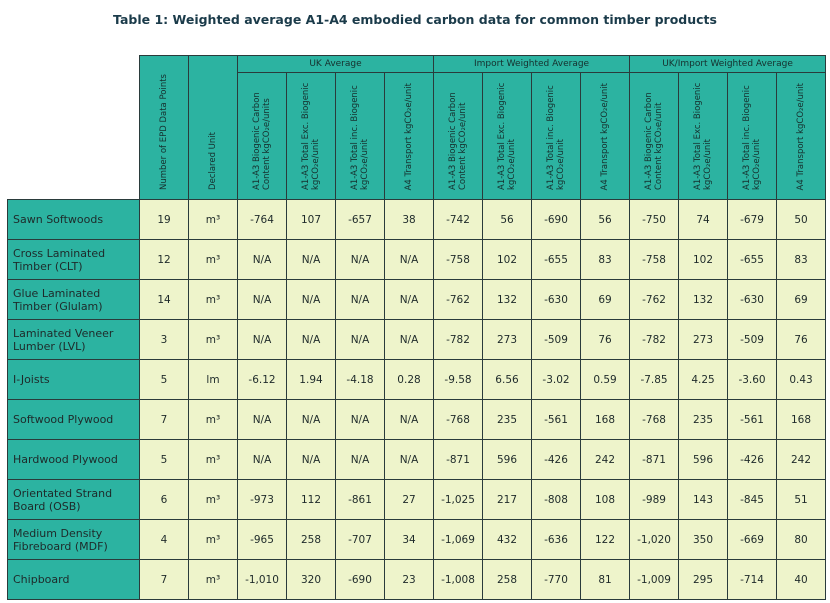 This screenshot has width=830, height=603. Describe the element at coordinates (752, 219) in the screenshot. I see `table-cell: -679` at that location.